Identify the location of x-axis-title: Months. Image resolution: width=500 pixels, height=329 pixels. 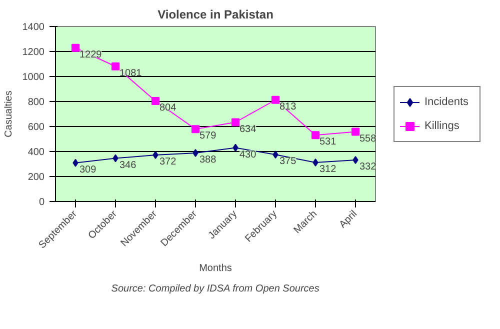
(215, 268).